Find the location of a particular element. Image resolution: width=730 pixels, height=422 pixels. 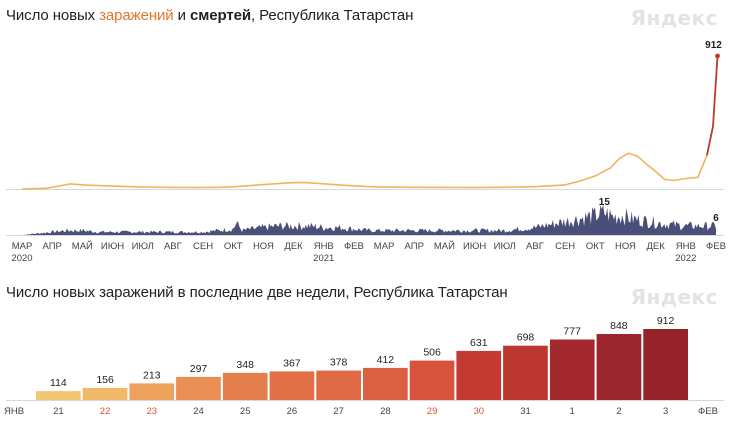

x-tick-year: 2021 is located at coordinates (323, 258).